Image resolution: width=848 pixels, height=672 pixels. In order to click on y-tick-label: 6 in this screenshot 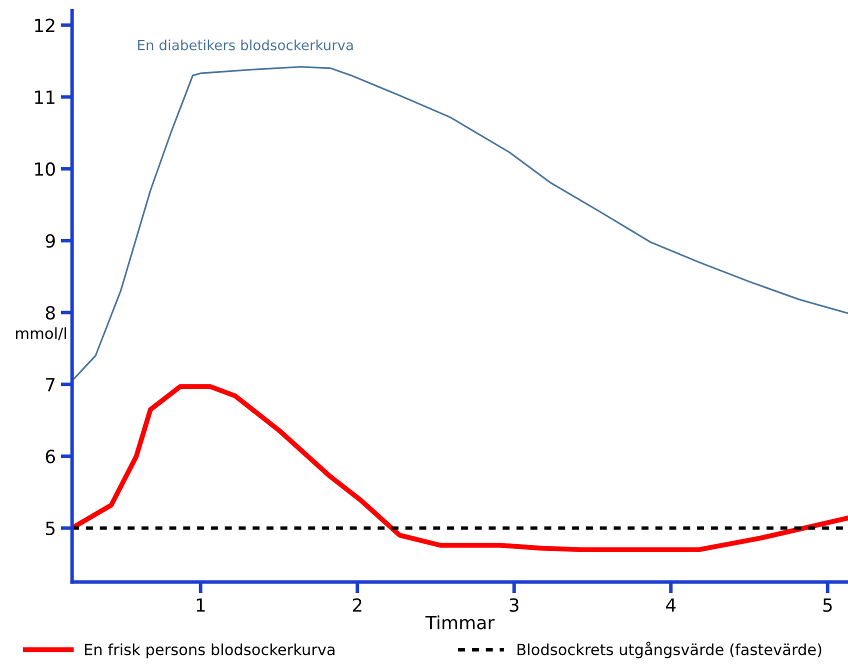, I will do `click(50, 457)`.